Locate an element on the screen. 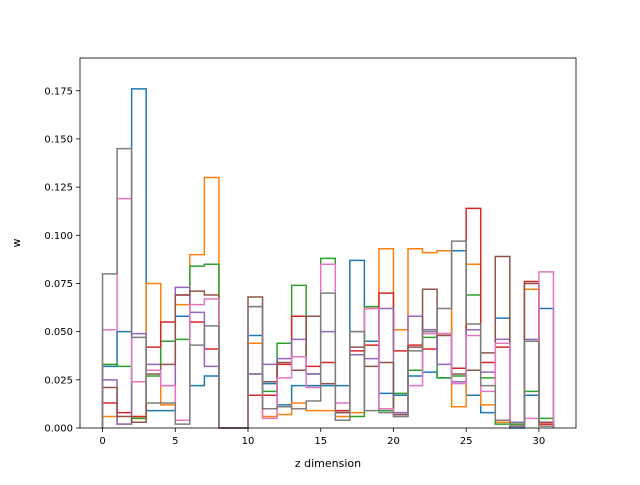 The image size is (640, 485). y-tick-label: 0.050 is located at coordinates (58, 332).